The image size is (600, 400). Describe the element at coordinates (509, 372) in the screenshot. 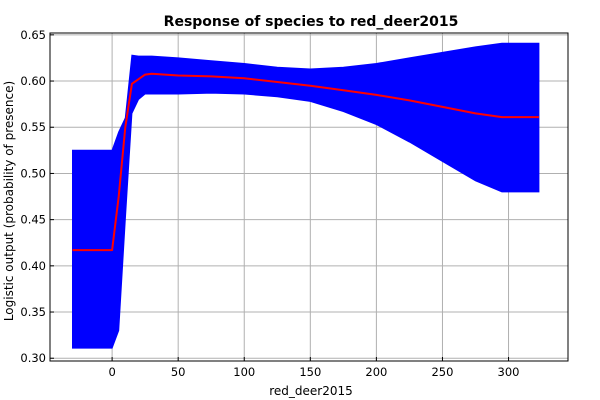

I see `x-tick-label: 300` at that location.